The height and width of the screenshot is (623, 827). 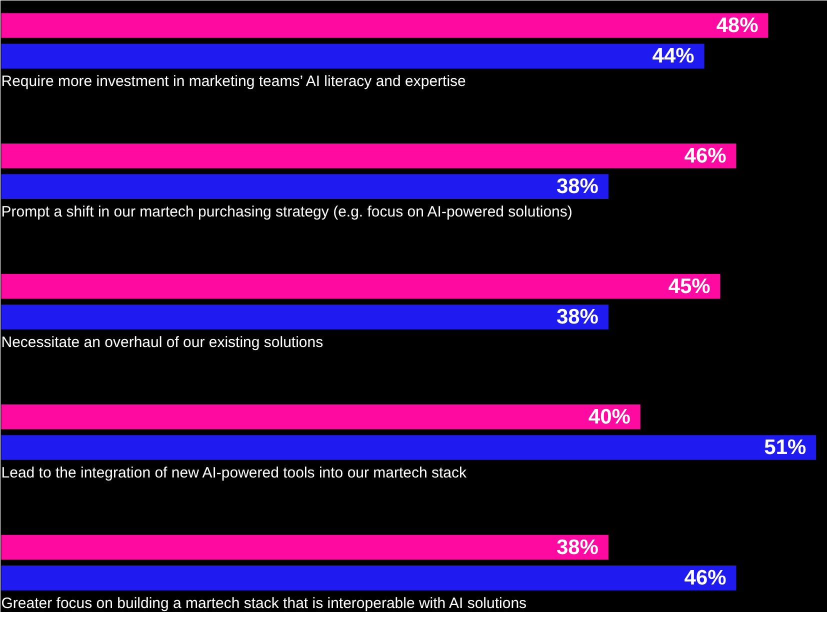 I want to click on data-label: 45%, so click(x=689, y=286).